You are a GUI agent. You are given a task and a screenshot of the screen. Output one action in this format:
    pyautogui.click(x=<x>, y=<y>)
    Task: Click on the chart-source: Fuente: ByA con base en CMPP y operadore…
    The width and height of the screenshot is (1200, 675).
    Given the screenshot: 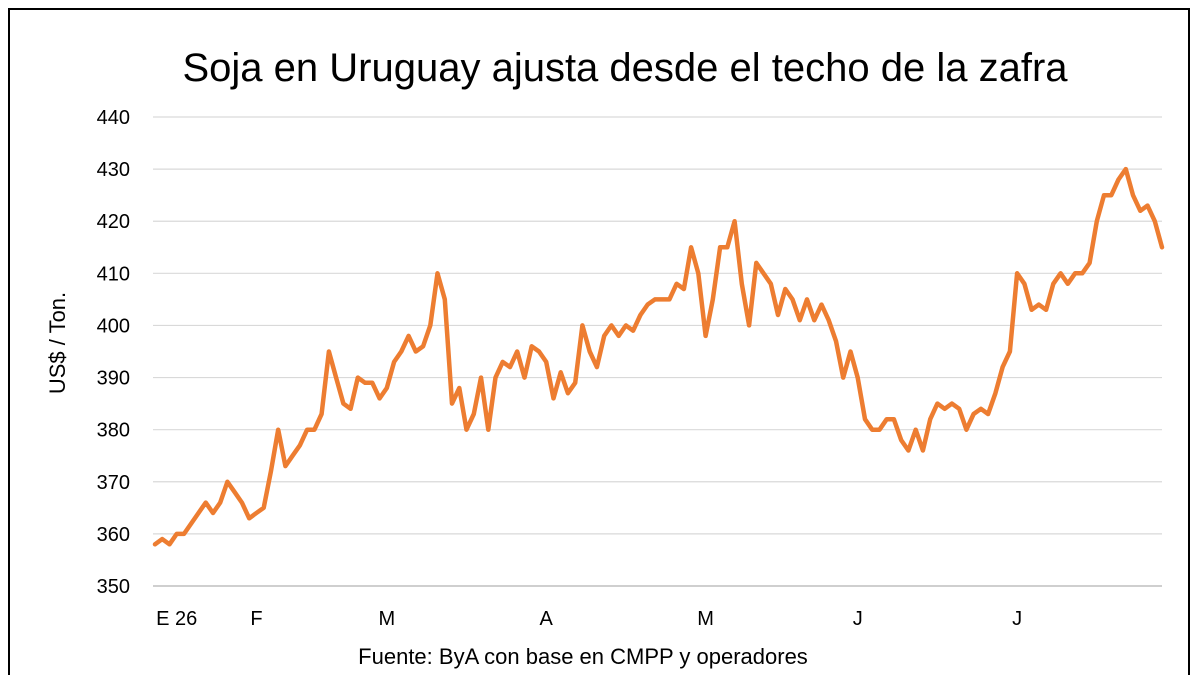 What is the action you would take?
    pyautogui.click(x=583, y=656)
    